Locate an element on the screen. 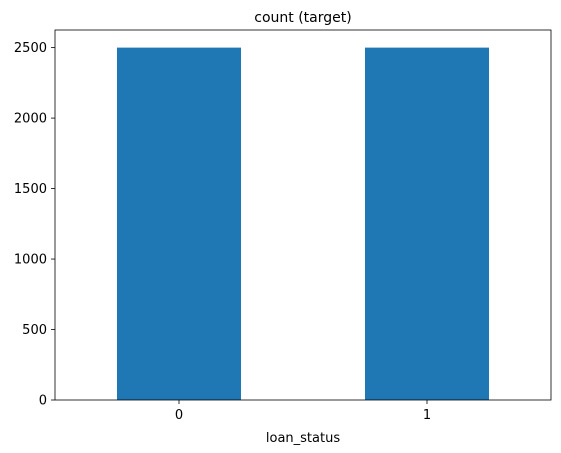  chart-title: count (target) is located at coordinates (302, 18).